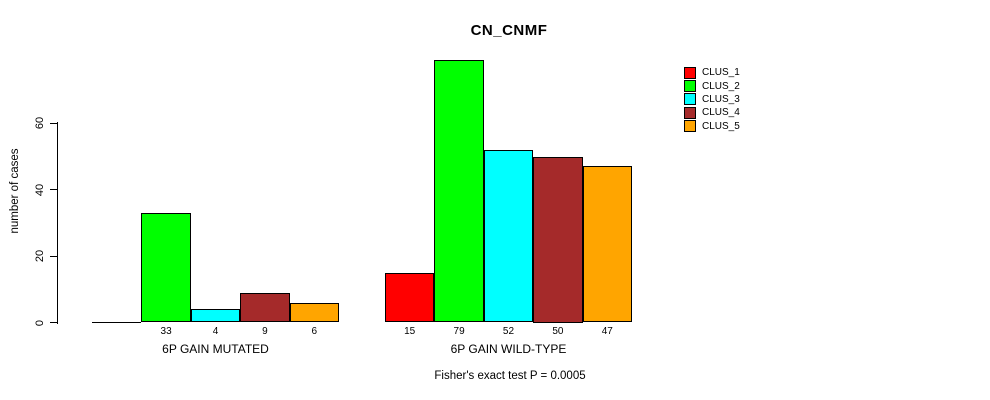 Image resolution: width=990 pixels, height=400 pixels. What do you see at coordinates (215, 331) in the screenshot?
I see `bar-value-label: 4` at bounding box center [215, 331].